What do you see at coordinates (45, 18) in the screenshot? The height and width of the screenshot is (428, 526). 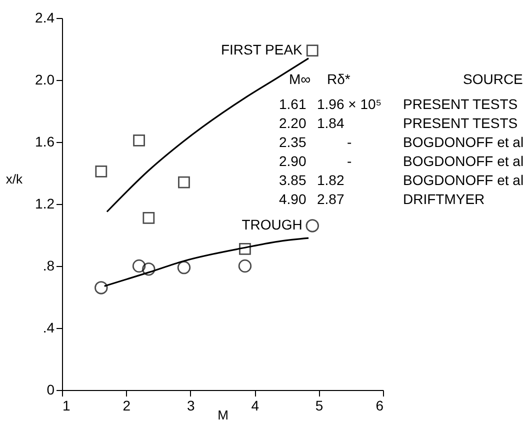 I see `y-tick-label: 2.4` at bounding box center [45, 18].